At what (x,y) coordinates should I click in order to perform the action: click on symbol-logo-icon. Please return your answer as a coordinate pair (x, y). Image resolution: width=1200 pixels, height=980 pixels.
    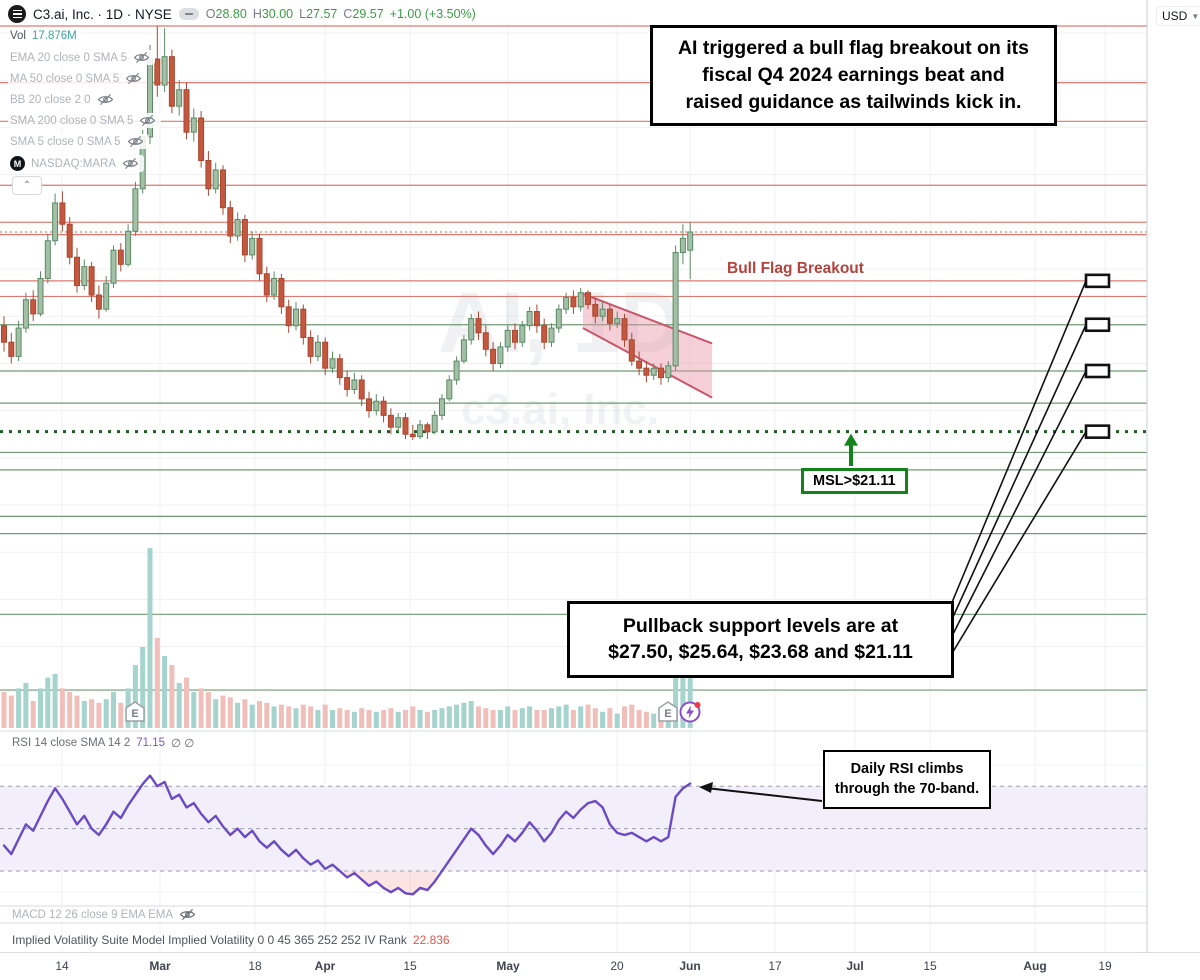
    Looking at the image, I should click on (17, 14).